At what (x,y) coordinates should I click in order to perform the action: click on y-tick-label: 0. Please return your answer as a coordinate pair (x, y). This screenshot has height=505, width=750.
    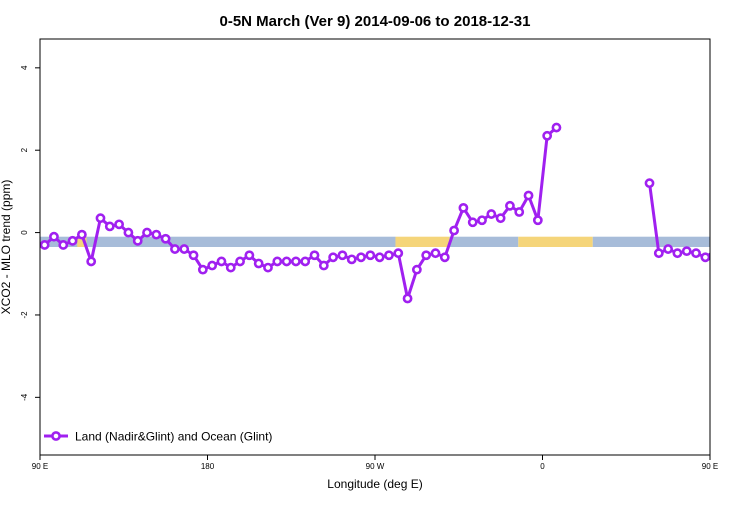
    Looking at the image, I should click on (24, 232).